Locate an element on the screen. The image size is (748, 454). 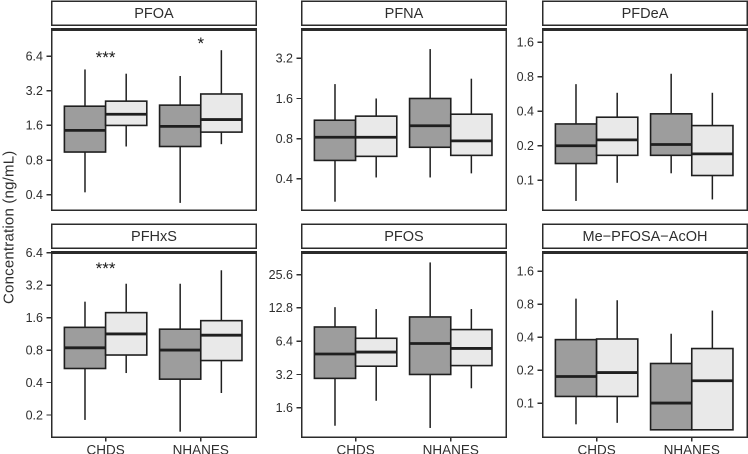
panel-title: Me−PFOSA−AcOH is located at coordinates (645, 237).